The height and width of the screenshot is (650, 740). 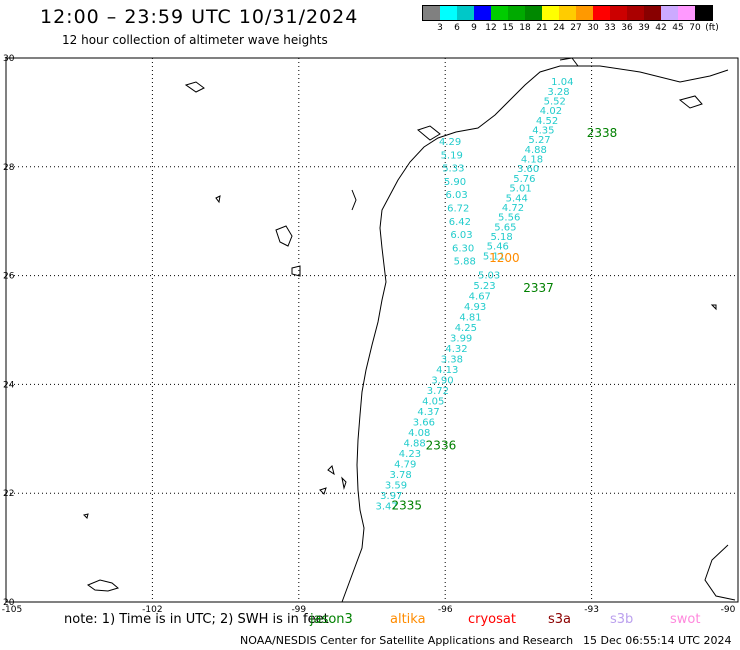 What do you see at coordinates (298, 610) in the screenshot?
I see `lon-tick-label: -99` at bounding box center [298, 610].